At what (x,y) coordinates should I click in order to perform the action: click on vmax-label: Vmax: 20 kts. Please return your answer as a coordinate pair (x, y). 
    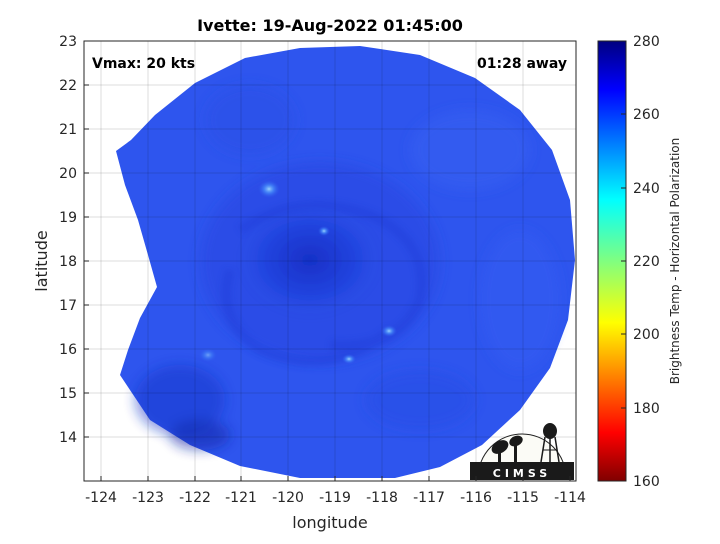
    Looking at the image, I should click on (143, 64).